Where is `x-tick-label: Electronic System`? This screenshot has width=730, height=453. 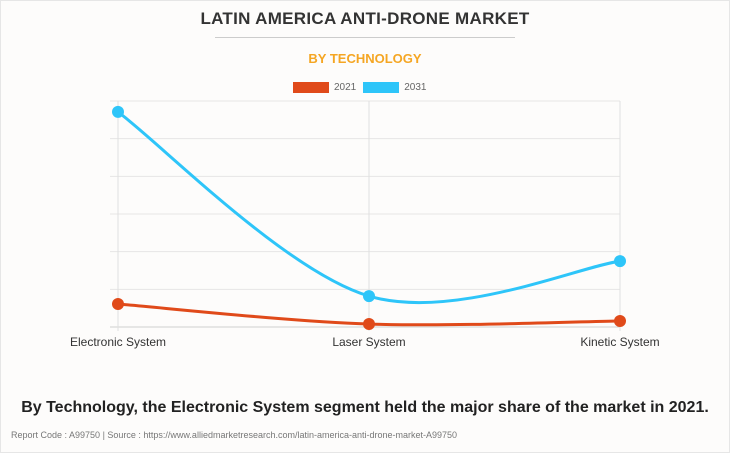
x-tick-label: Electronic System is located at coordinates (118, 342).